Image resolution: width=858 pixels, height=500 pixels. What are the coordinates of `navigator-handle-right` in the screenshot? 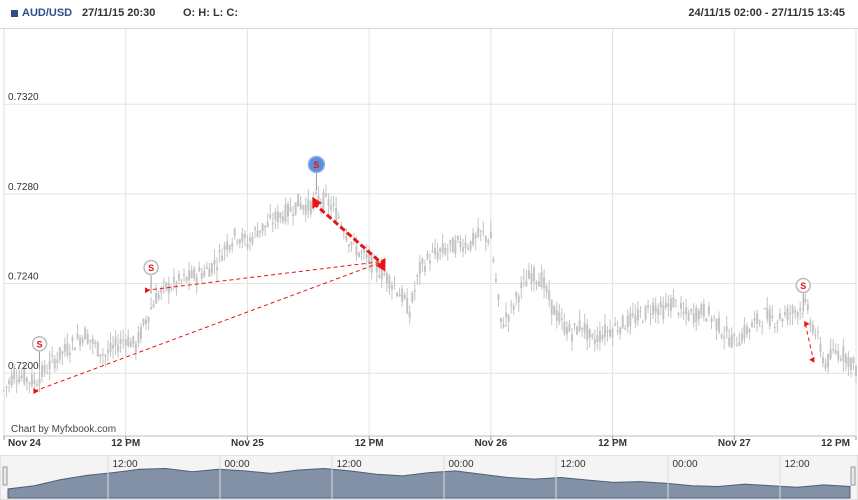 It's located at (853, 476).